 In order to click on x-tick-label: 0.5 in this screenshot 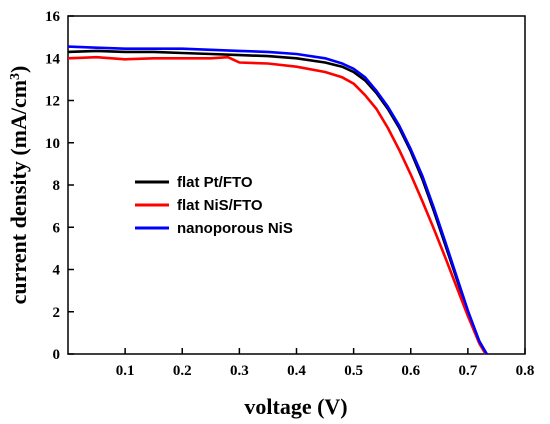, I will do `click(353, 371)`.